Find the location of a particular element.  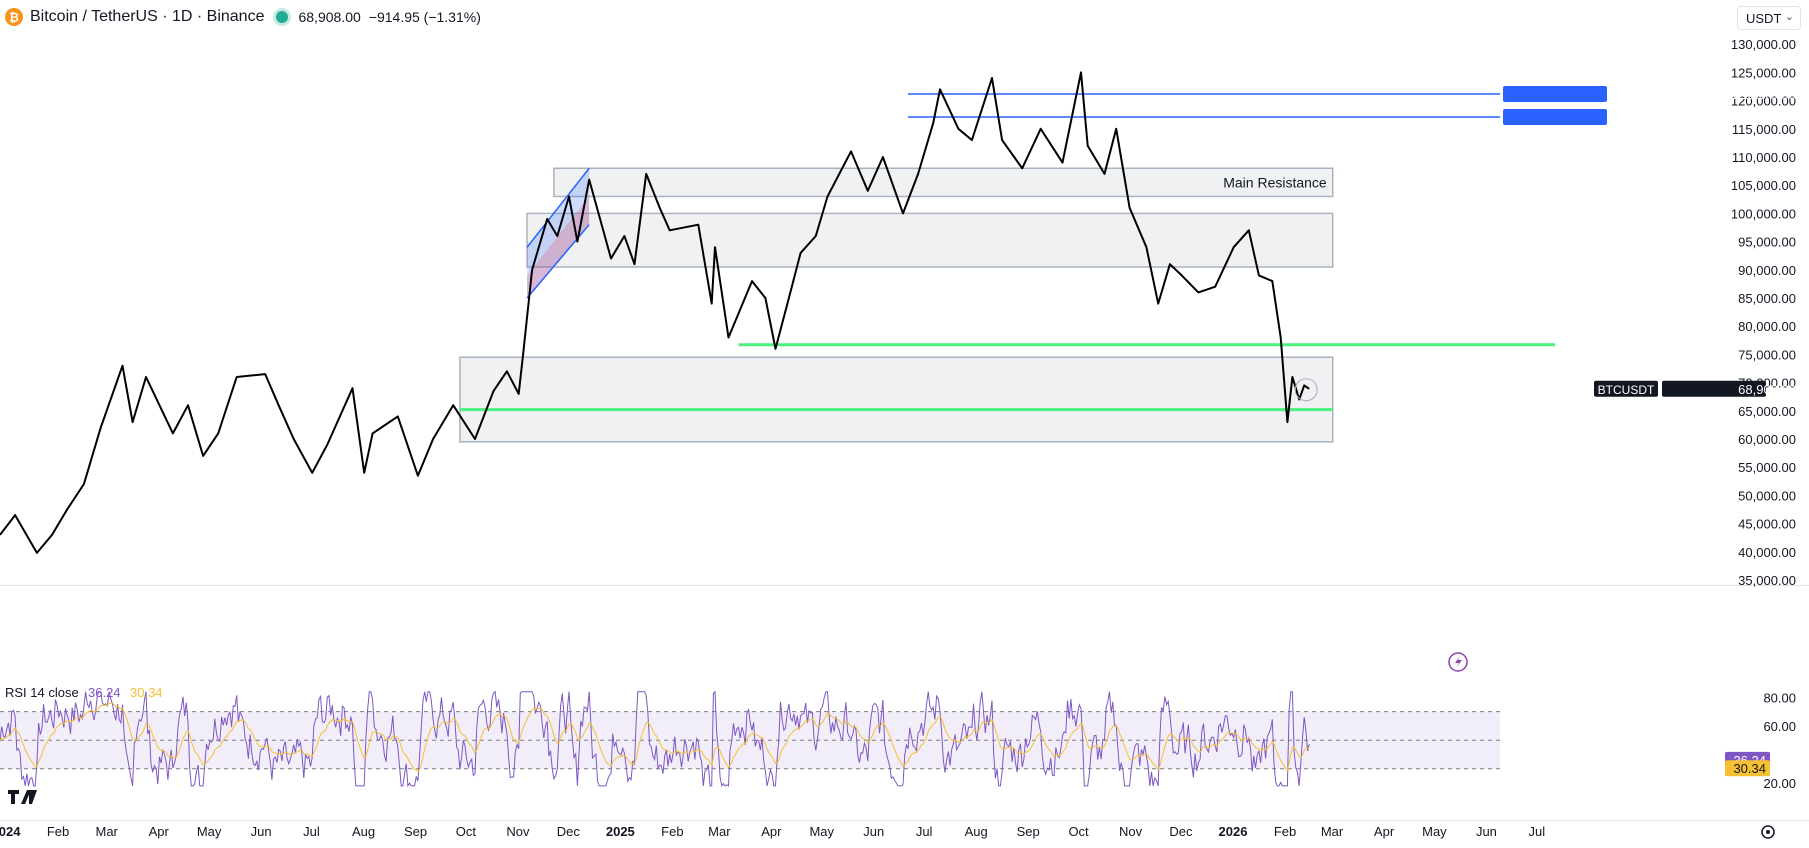

level-badge-label: 117,083.57 is located at coordinates (1764, 117).